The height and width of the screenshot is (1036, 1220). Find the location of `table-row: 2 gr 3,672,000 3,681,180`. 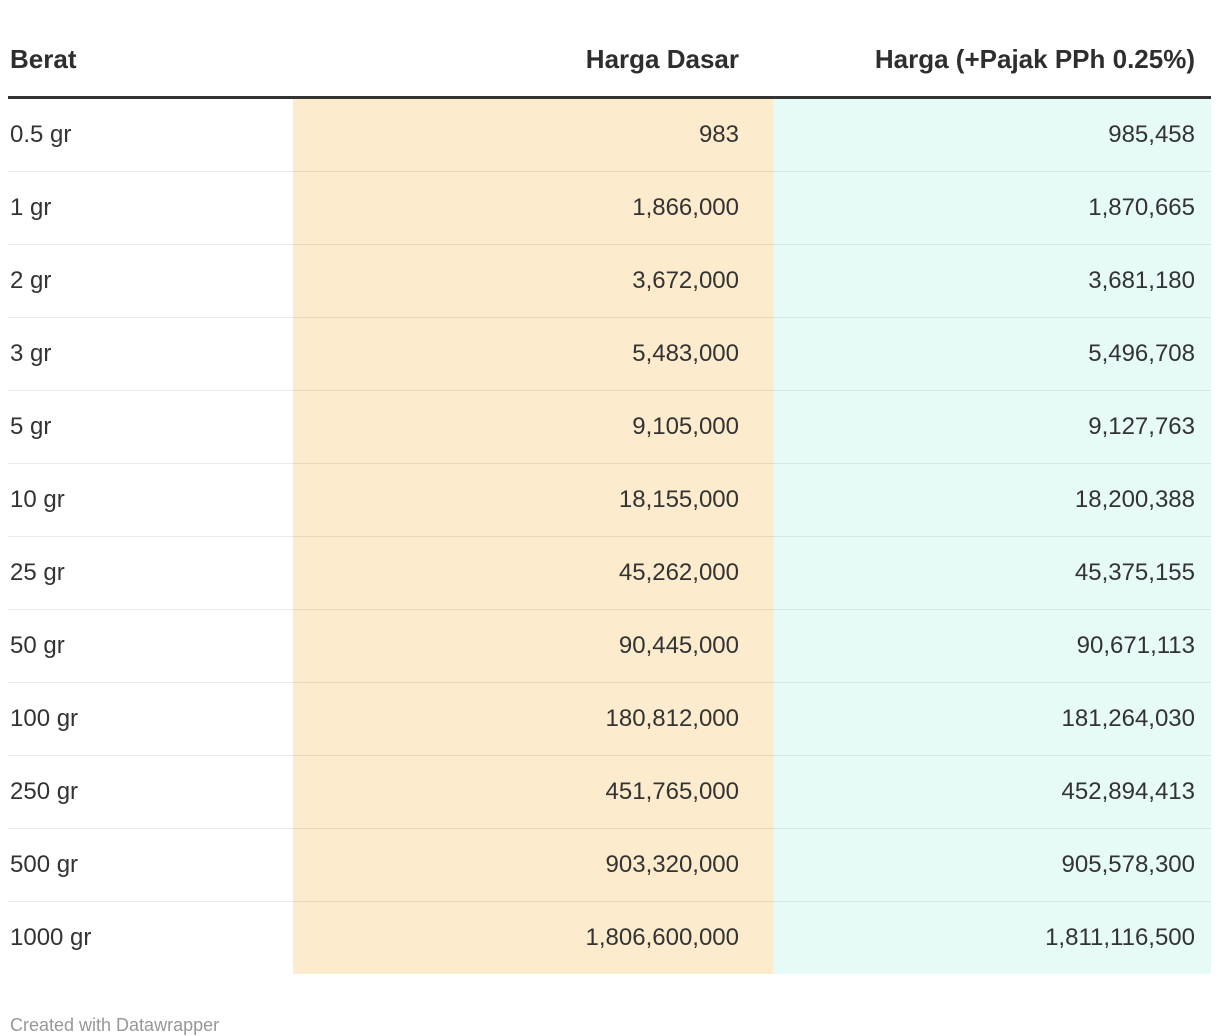

table-row: 2 gr 3,672,000 3,681,180 is located at coordinates (609, 281).